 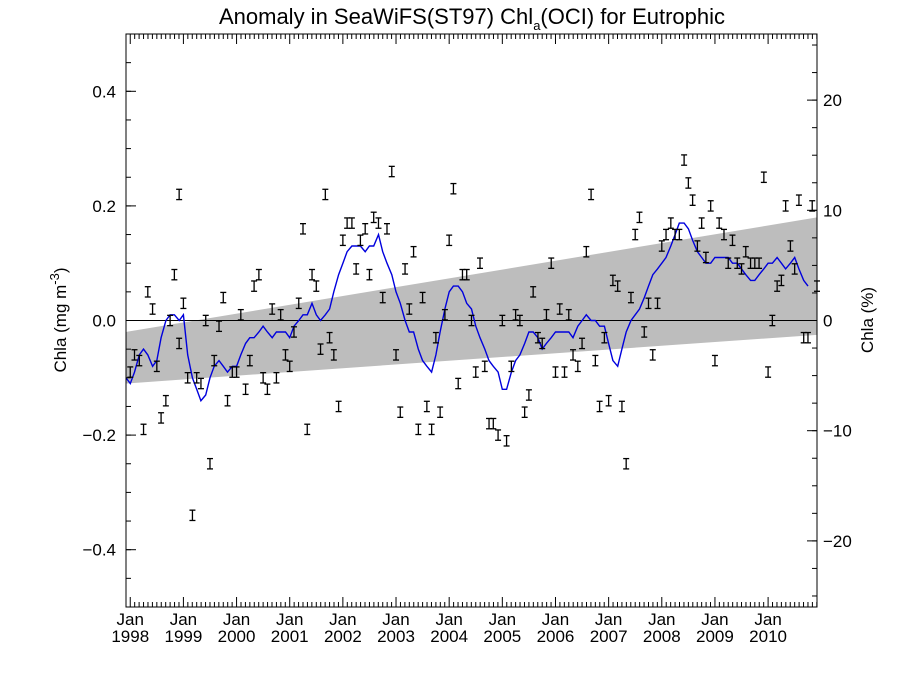 I want to click on x-tick-label: Jan 2010, so click(x=768, y=628).